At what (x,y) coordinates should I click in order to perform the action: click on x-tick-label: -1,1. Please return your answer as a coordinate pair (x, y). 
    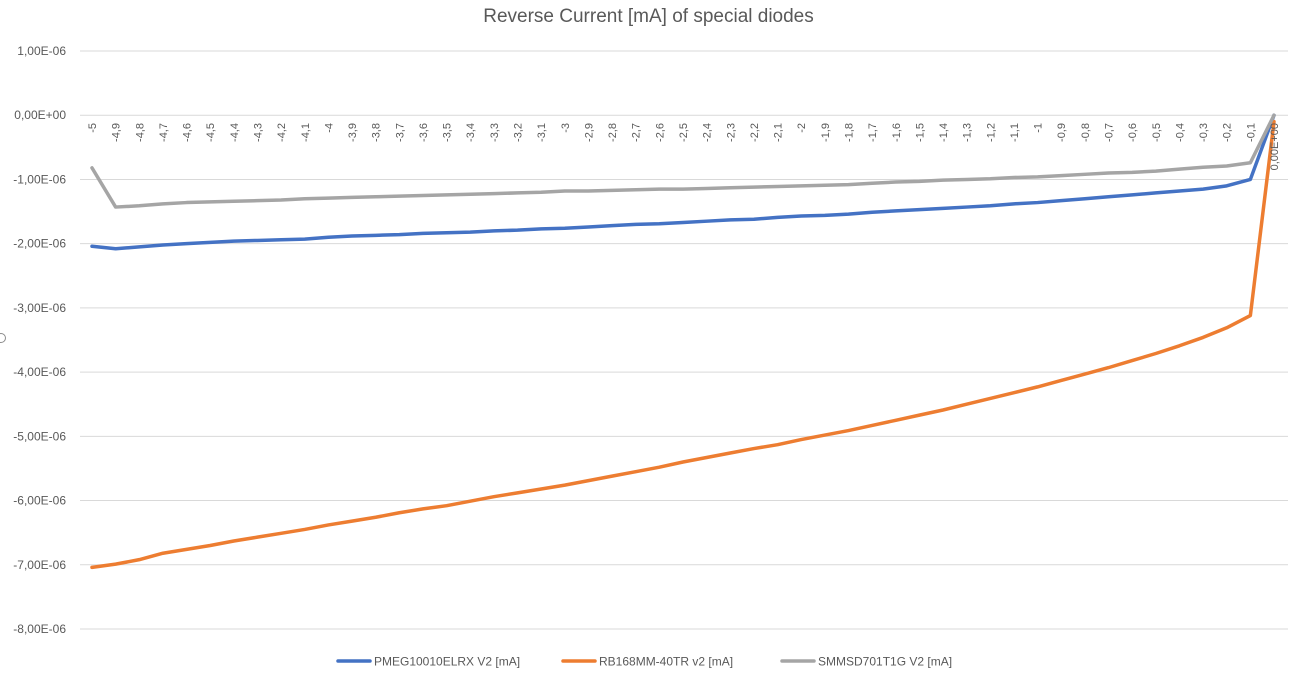
    Looking at the image, I should click on (1015, 132).